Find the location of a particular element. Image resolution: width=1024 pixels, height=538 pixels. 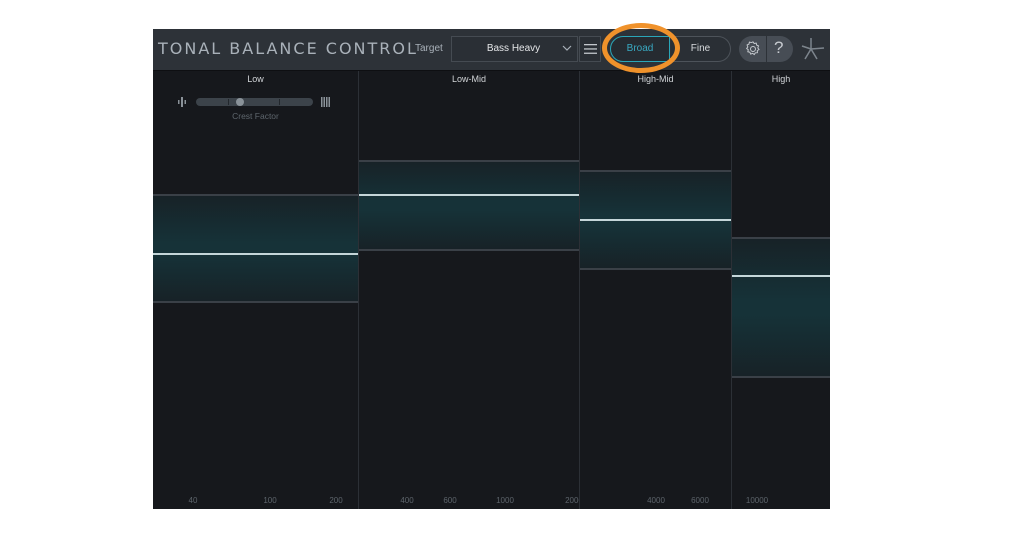

section-label: Low-Mid is located at coordinates (468, 79).